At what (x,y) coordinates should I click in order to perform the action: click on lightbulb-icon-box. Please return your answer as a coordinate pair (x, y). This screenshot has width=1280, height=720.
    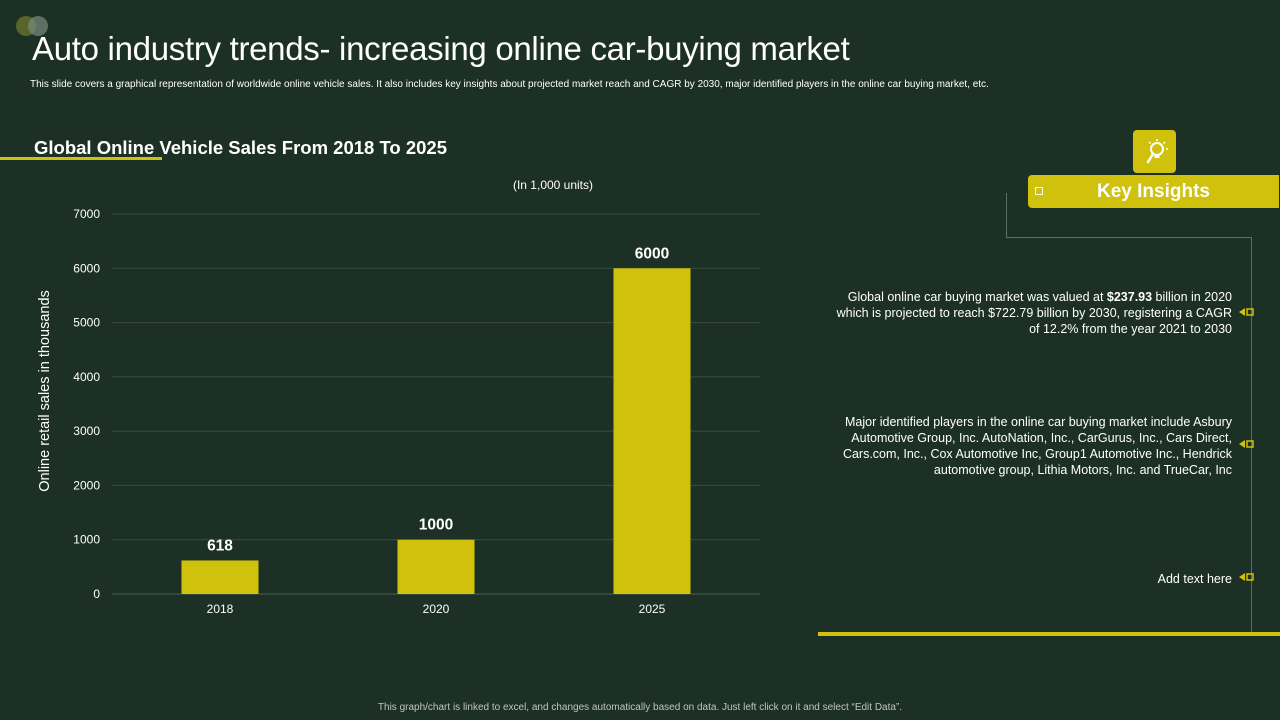
    Looking at the image, I should click on (1154, 151).